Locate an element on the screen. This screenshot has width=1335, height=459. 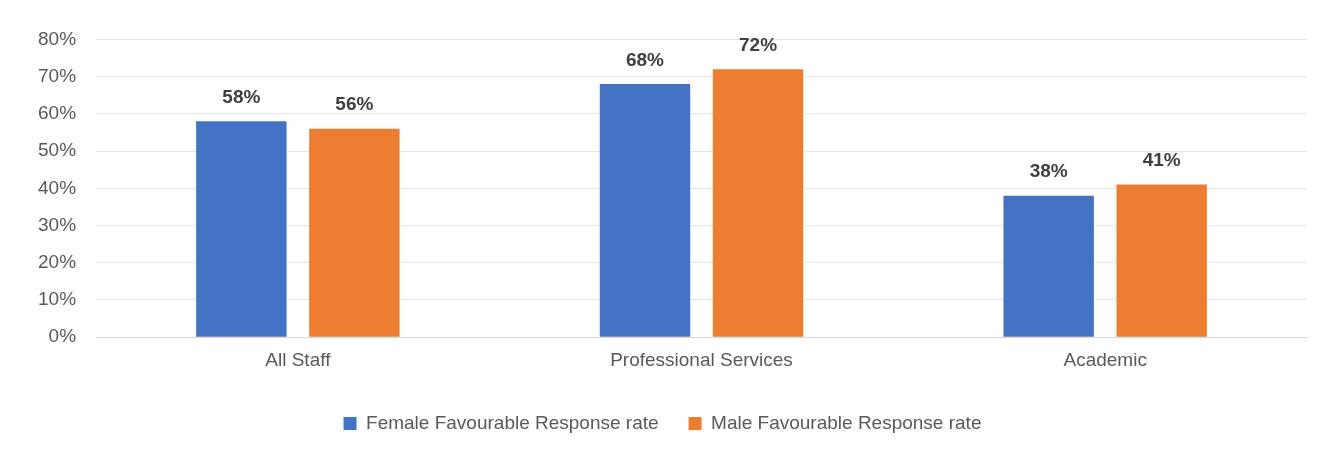
text: 56% is located at coordinates (354, 104).